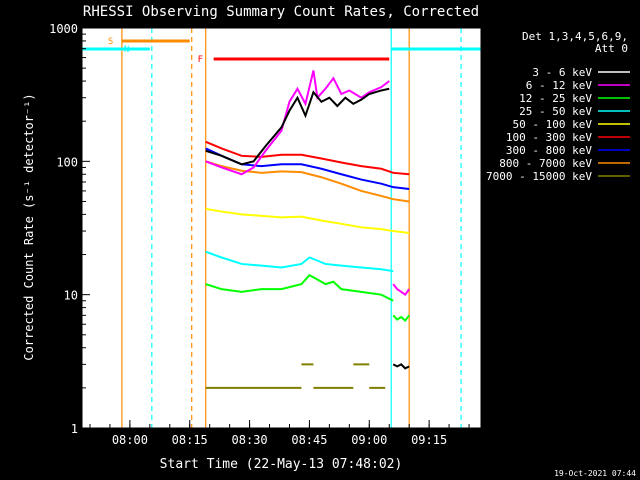 The image size is (640, 480). Describe the element at coordinates (562, 72) in the screenshot. I see `legend-entry: 3 - 6 keV` at that location.